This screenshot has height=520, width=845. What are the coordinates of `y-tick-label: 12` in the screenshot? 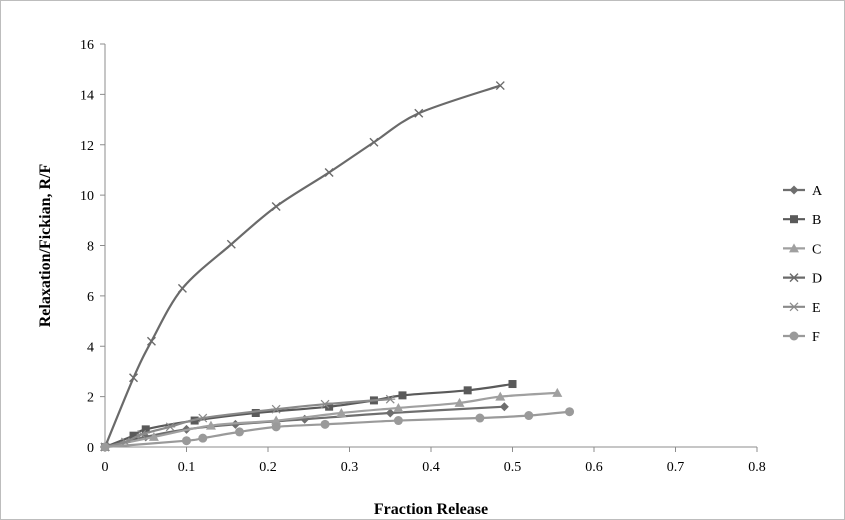 It's located at (87, 146).